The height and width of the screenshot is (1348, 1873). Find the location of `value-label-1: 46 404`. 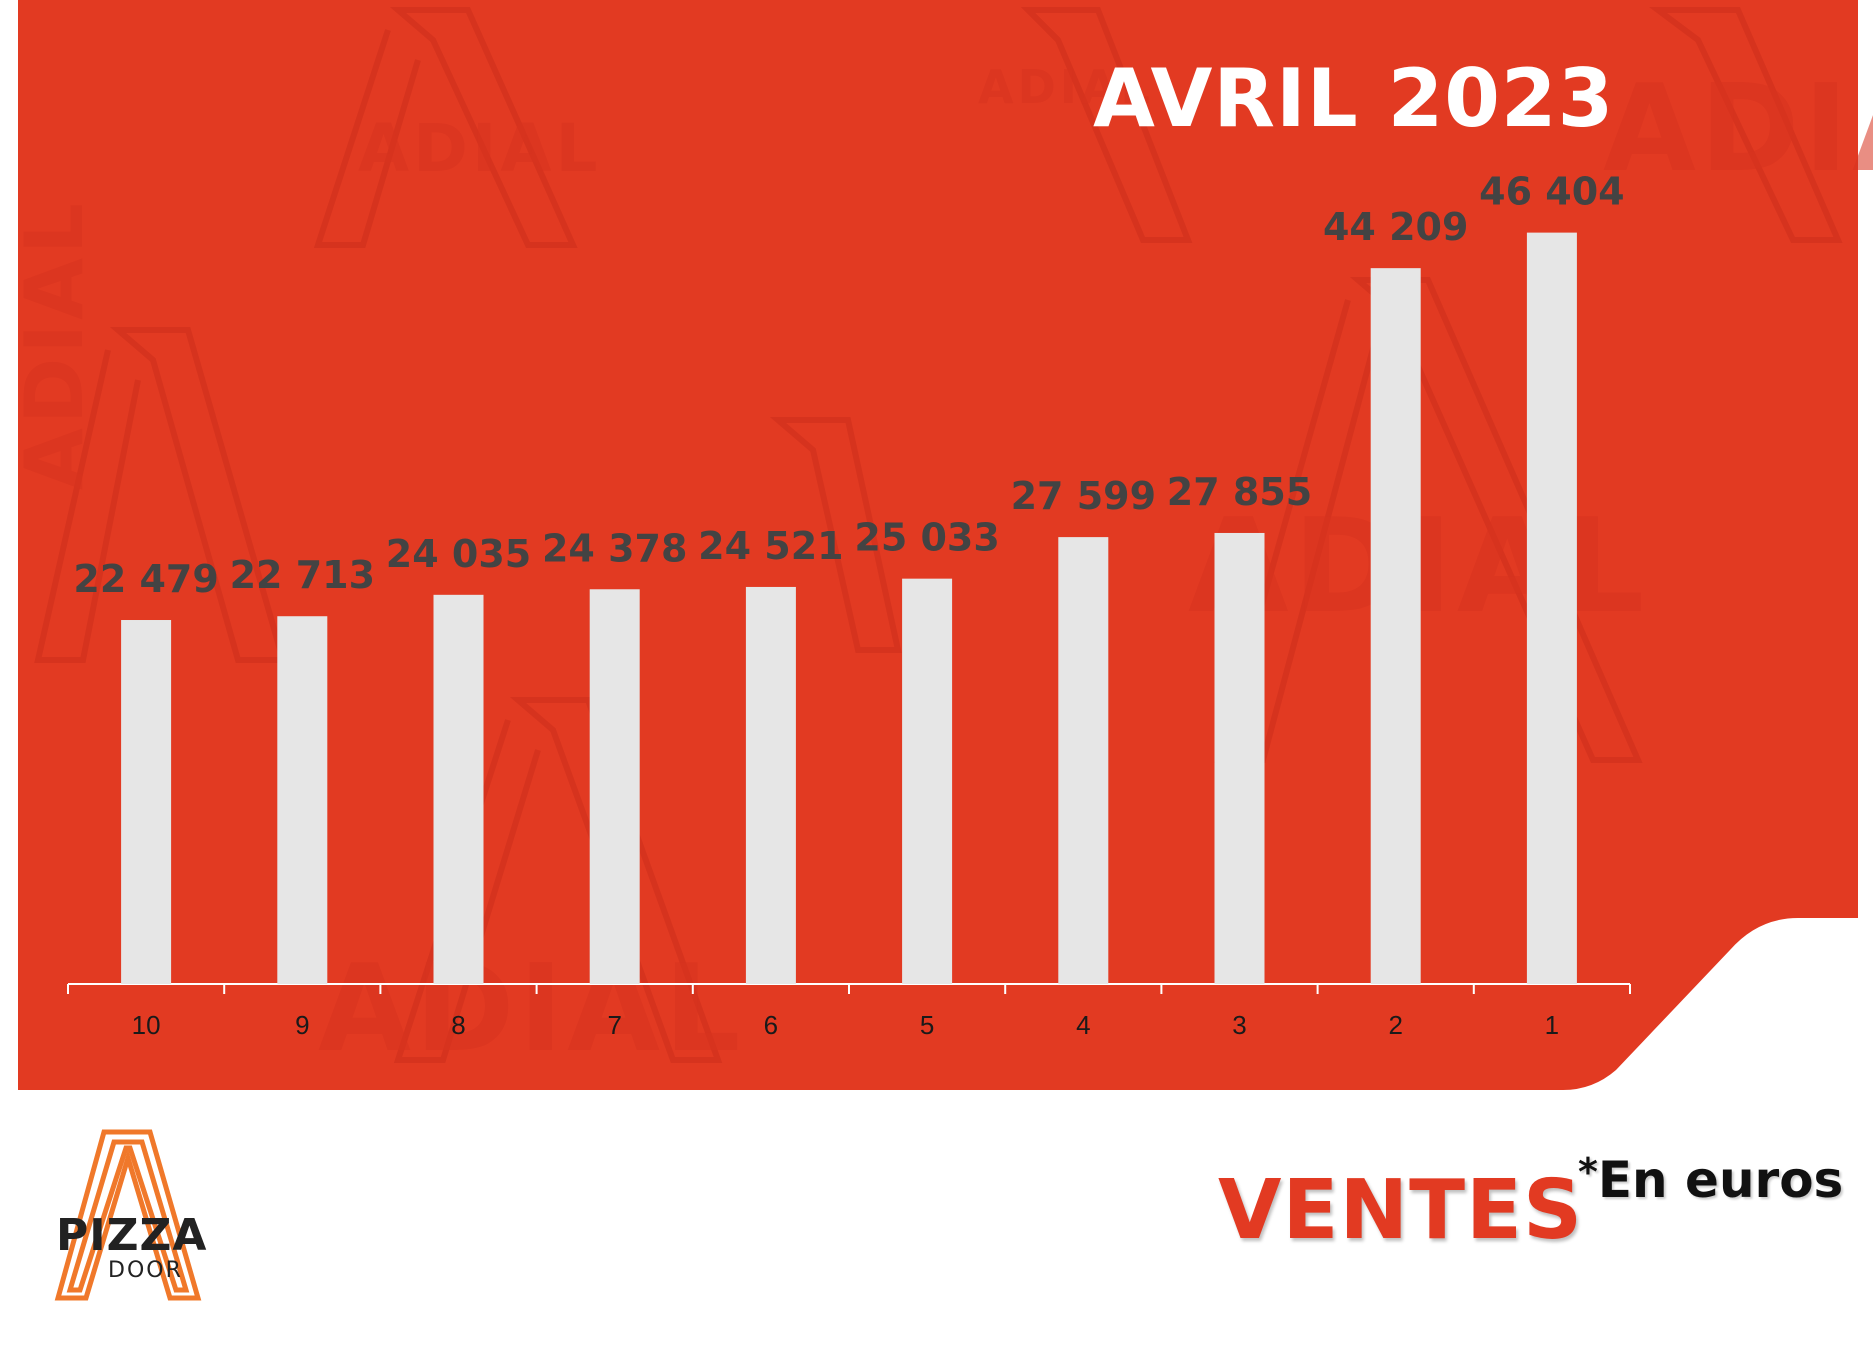

value-label-1: 46 404 is located at coordinates (1551, 192).